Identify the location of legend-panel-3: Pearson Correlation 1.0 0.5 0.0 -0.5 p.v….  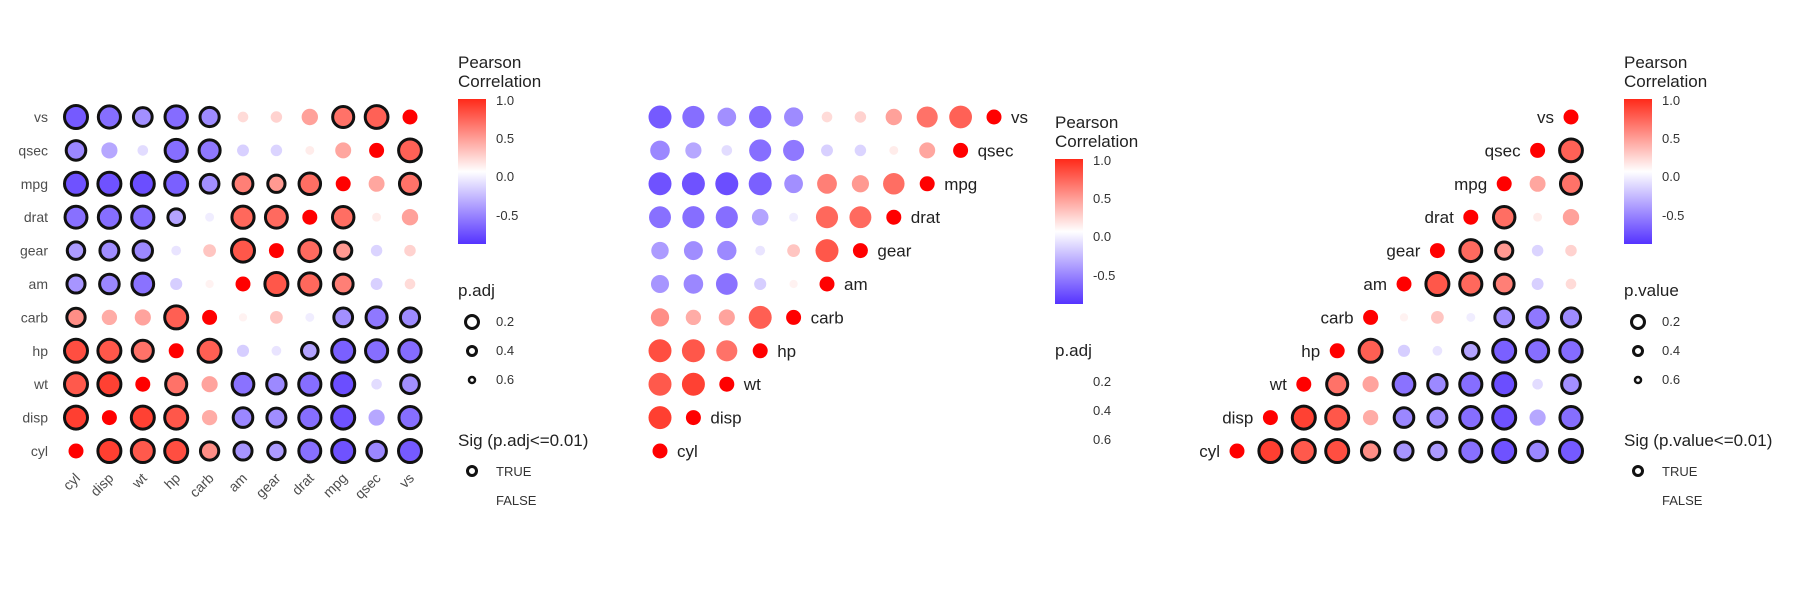
(1698, 280).